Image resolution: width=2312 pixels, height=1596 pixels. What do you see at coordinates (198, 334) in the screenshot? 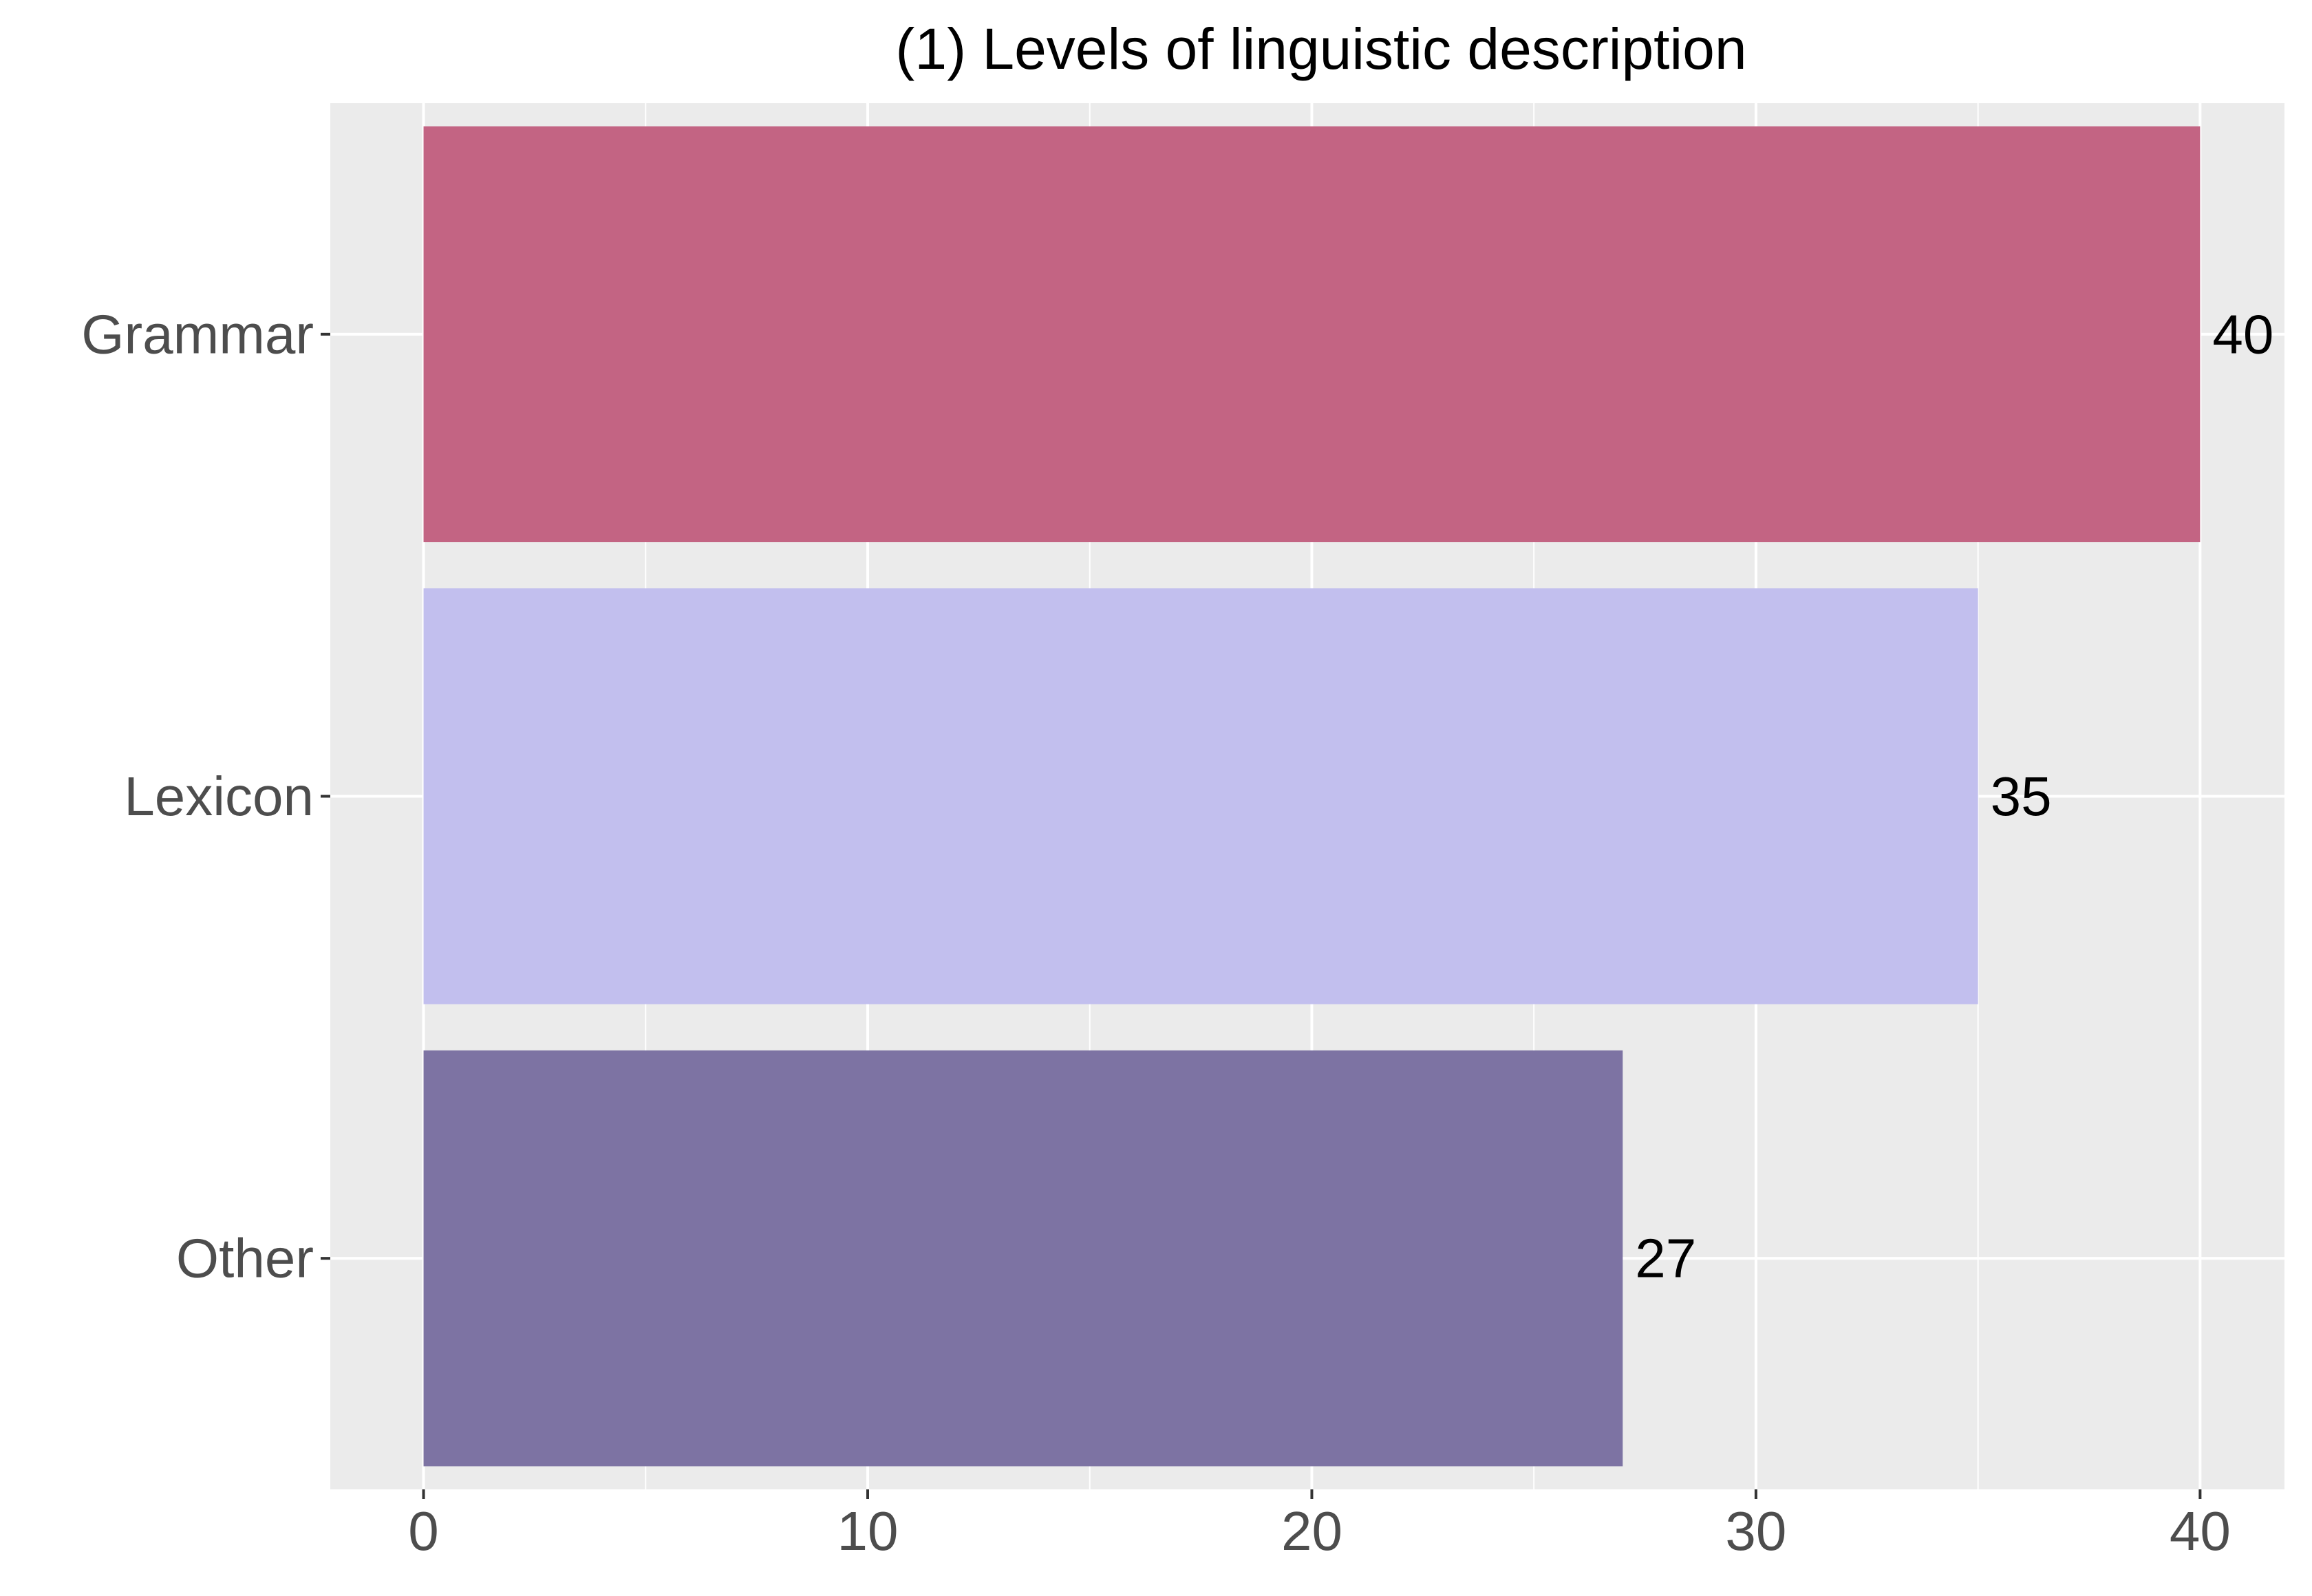
I see `y-tick-label: Grammar` at bounding box center [198, 334].